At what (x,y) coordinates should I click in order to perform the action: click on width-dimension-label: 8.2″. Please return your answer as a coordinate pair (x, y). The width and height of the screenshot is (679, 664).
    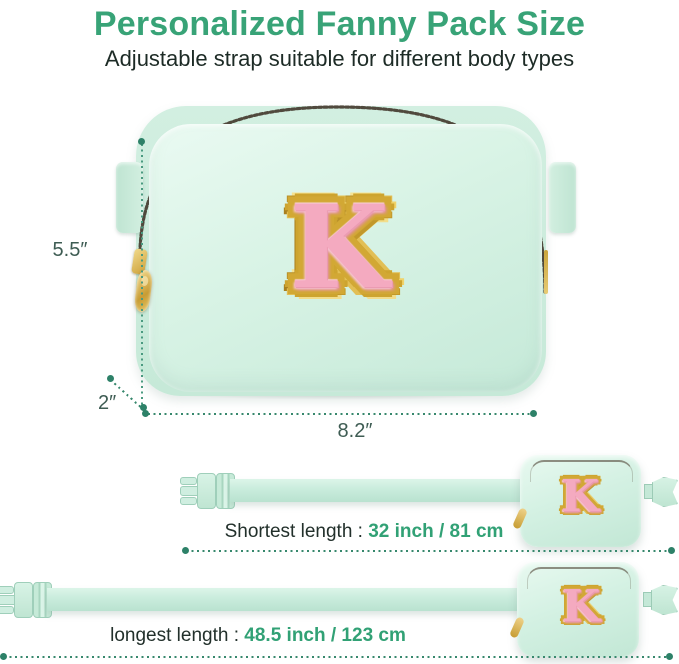
    Looking at the image, I should click on (355, 431).